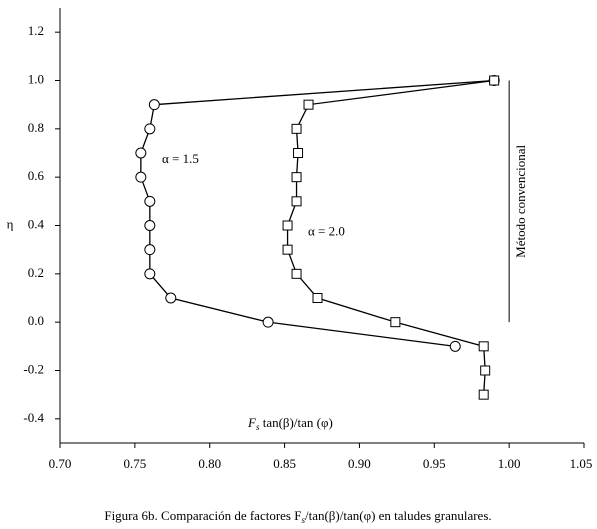 This screenshot has width=597, height=529. What do you see at coordinates (36, 30) in the screenshot?
I see `y-tick-label: 1.2` at bounding box center [36, 30].